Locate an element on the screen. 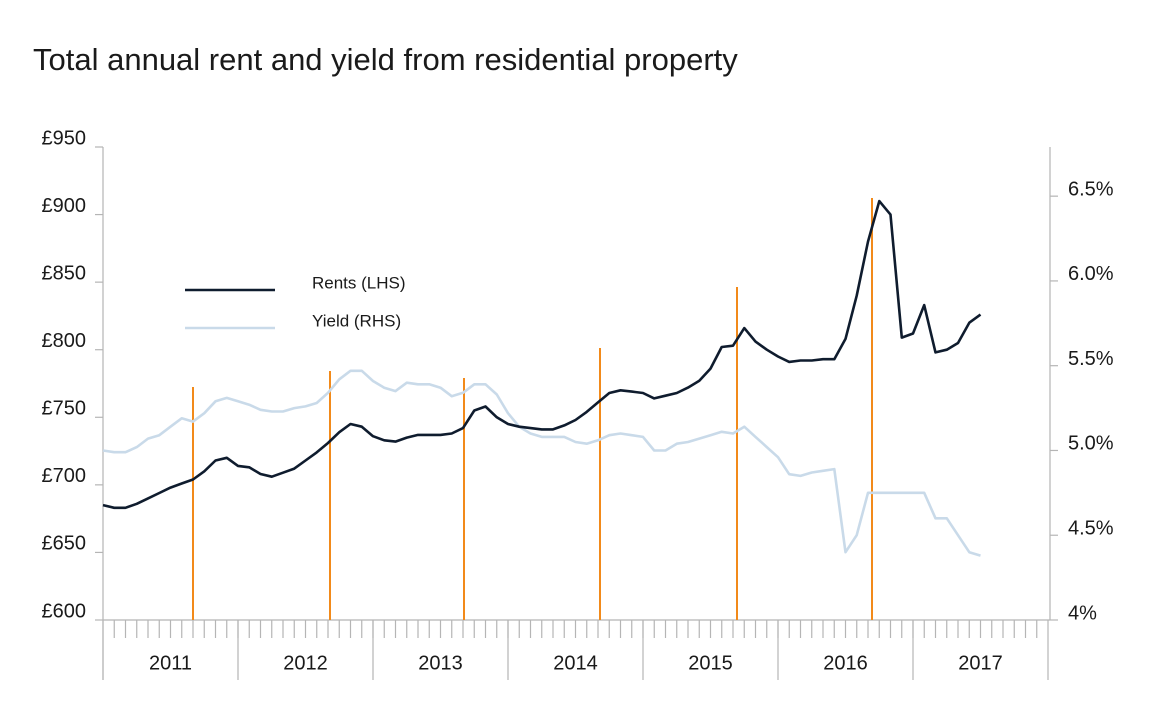 This screenshot has height=717, width=1154. legend-label: Yield (RHS) is located at coordinates (356, 320).